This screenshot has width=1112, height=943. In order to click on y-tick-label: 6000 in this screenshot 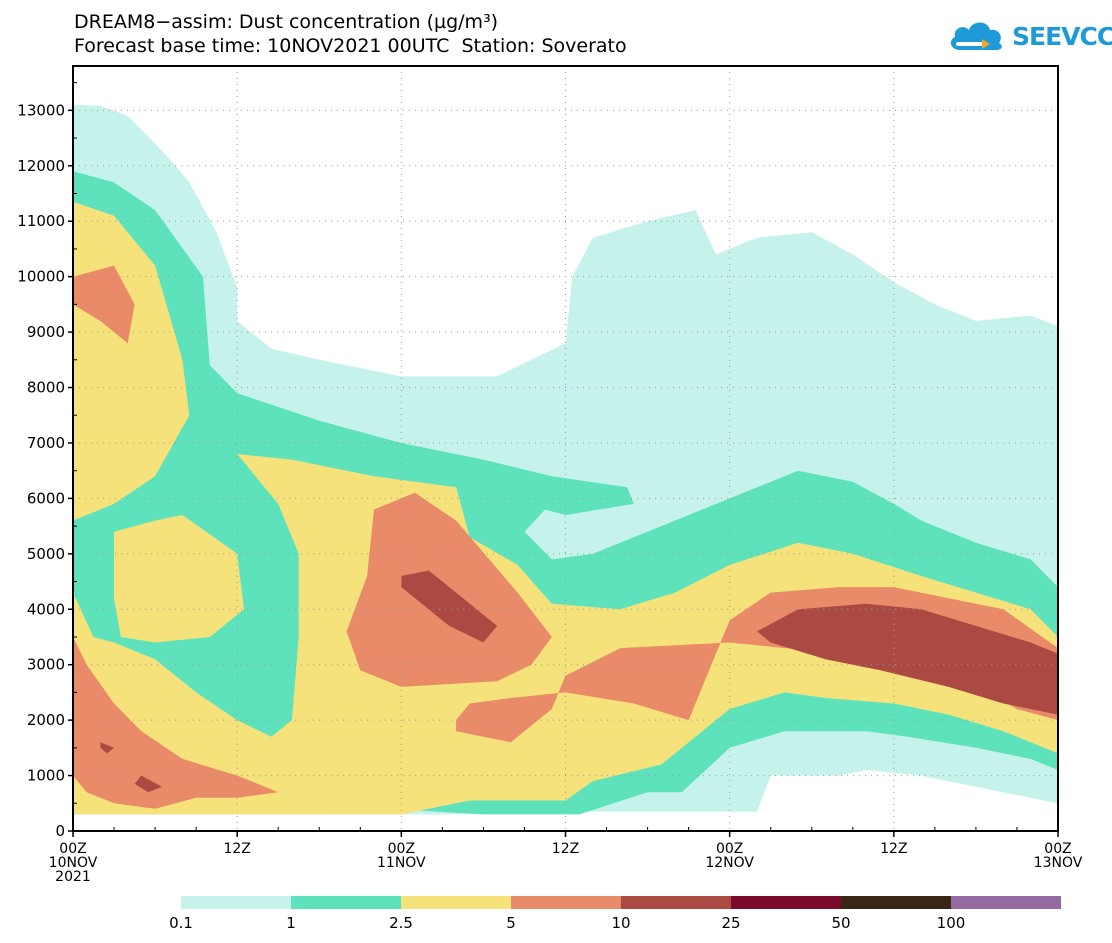, I will do `click(46, 498)`.